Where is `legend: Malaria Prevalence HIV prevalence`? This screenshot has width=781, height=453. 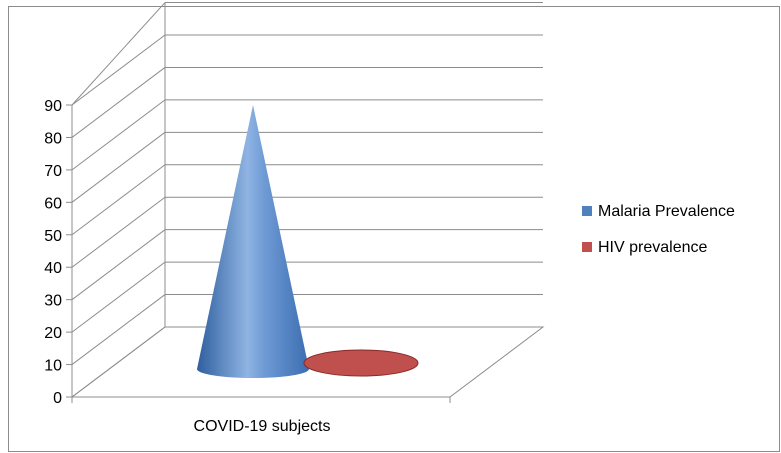
legend: Malaria Prevalence HIV prevalence is located at coordinates (658, 229).